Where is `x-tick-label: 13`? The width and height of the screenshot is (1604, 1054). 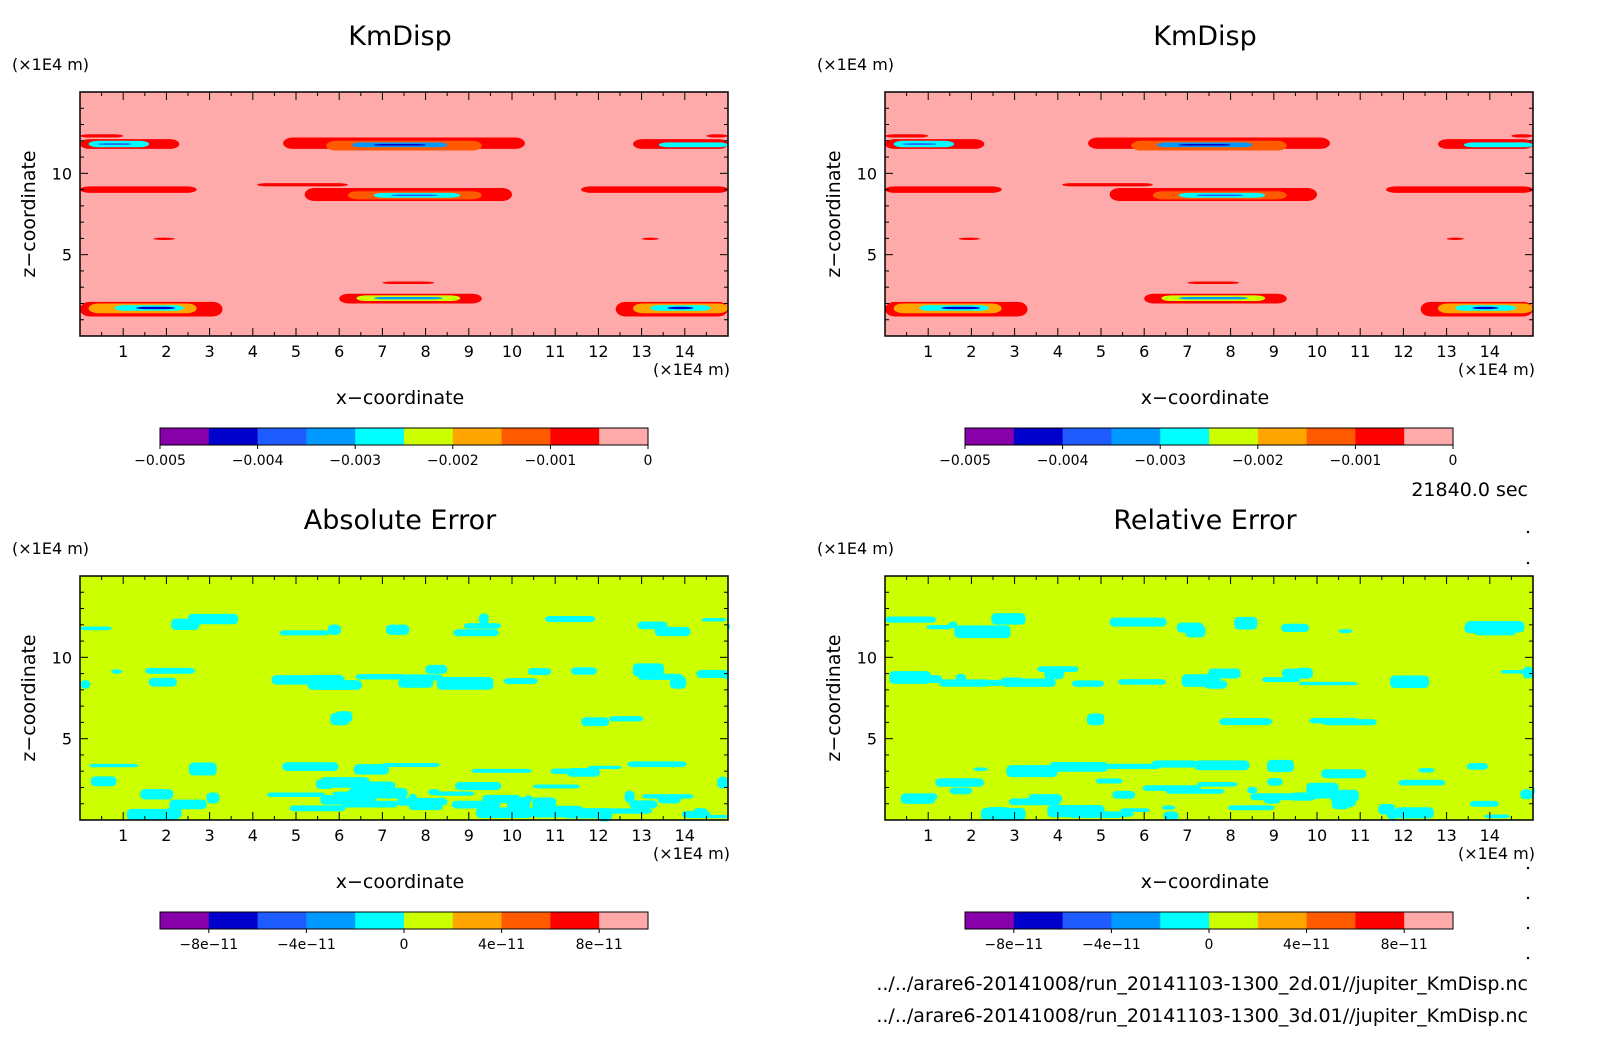 x-tick-label: 13 is located at coordinates (1446, 351).